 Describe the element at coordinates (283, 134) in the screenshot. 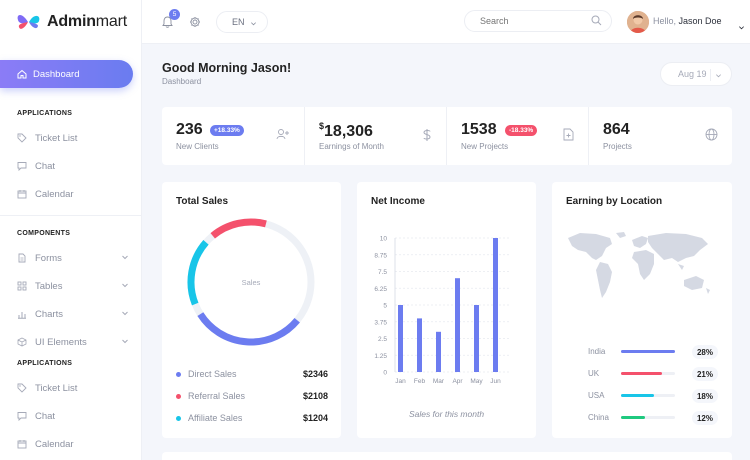

I see `add-user-icon` at that location.